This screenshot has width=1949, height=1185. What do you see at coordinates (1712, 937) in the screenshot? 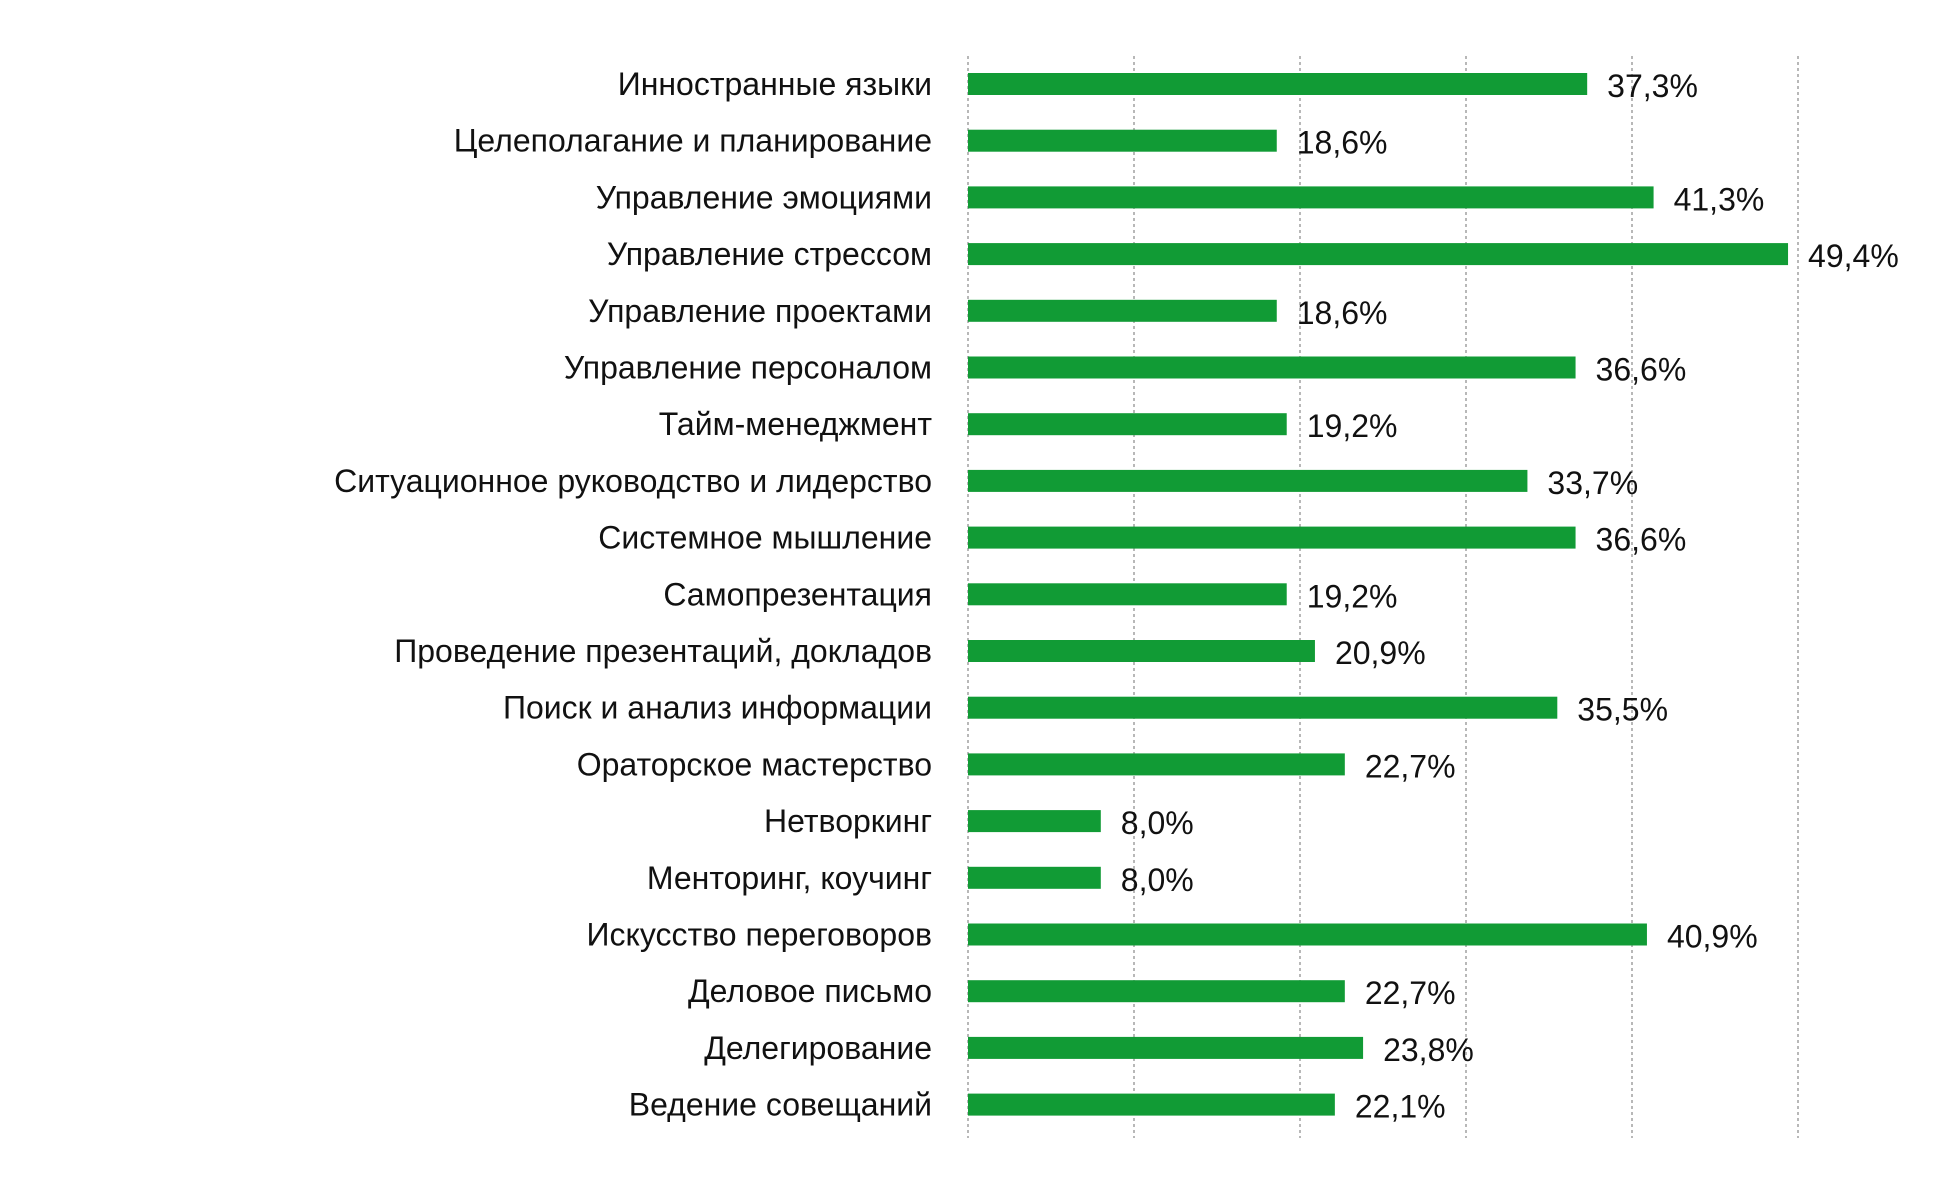
I see `data-label: 40,9%` at bounding box center [1712, 937].